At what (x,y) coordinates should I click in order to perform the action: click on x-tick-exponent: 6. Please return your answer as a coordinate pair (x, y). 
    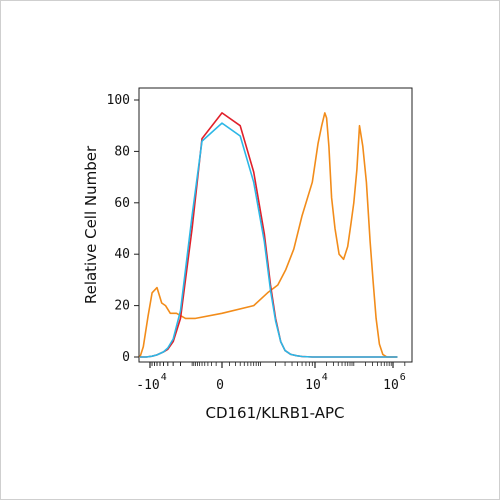
    Looking at the image, I should click on (403, 377).